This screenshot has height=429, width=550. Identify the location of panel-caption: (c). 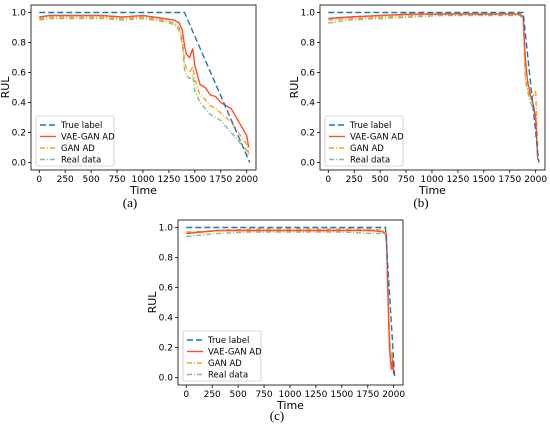
(277, 415).